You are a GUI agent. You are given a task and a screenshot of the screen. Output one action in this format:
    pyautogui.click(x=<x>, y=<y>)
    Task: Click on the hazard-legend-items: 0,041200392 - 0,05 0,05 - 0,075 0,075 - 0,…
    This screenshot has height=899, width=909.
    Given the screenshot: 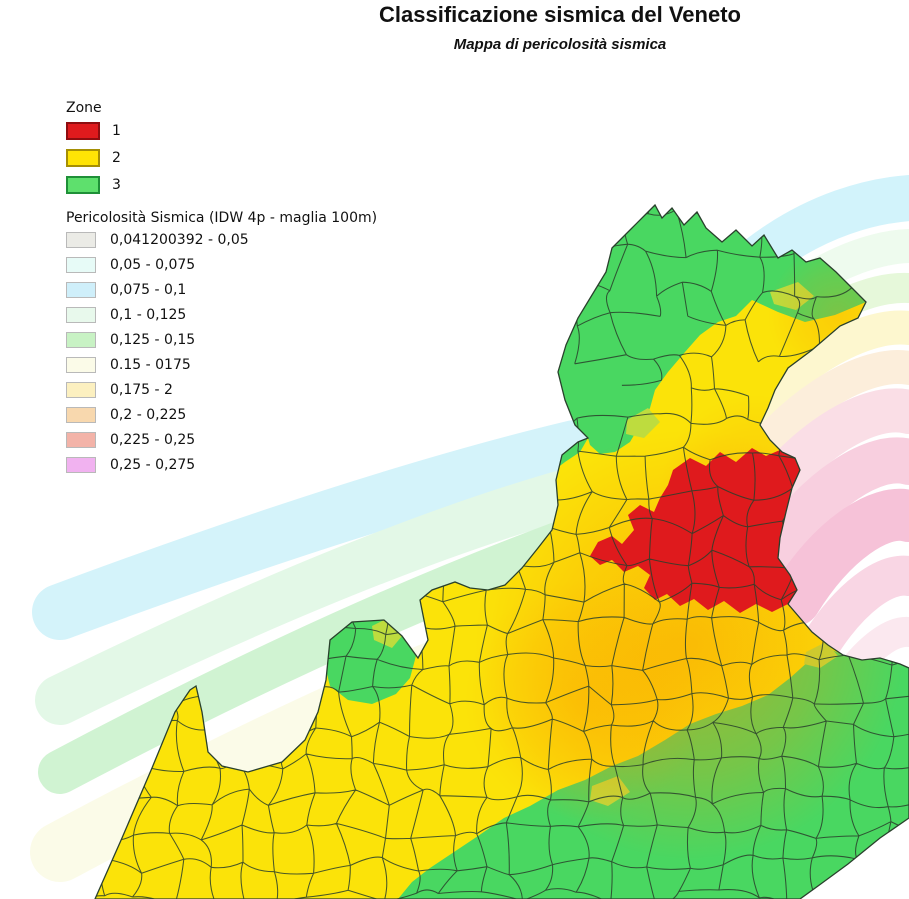 What is the action you would take?
    pyautogui.click(x=221, y=352)
    